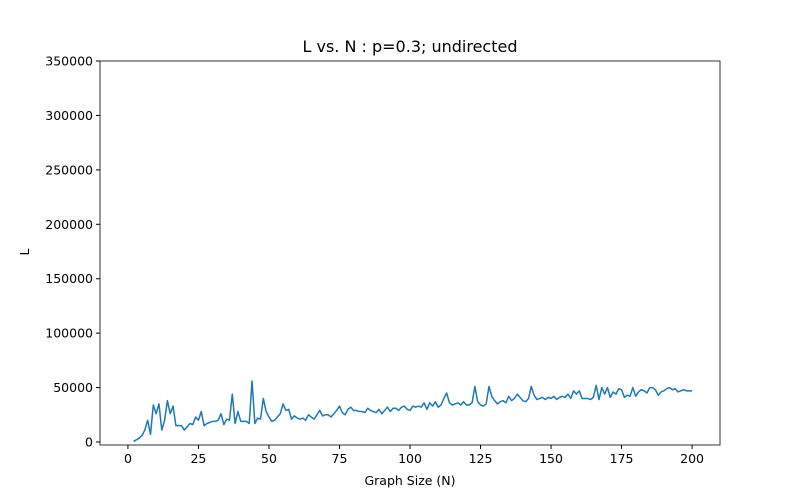 The height and width of the screenshot is (500, 800). I want to click on y-tick-label: 300000, so click(69, 115).